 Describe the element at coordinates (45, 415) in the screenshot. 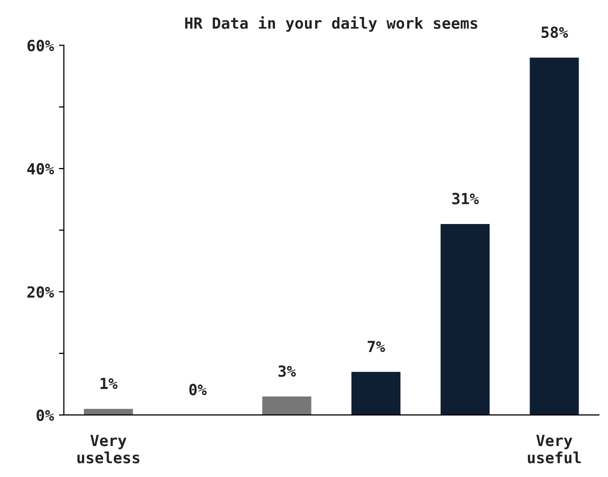

I see `y-tick-label: 0%` at that location.